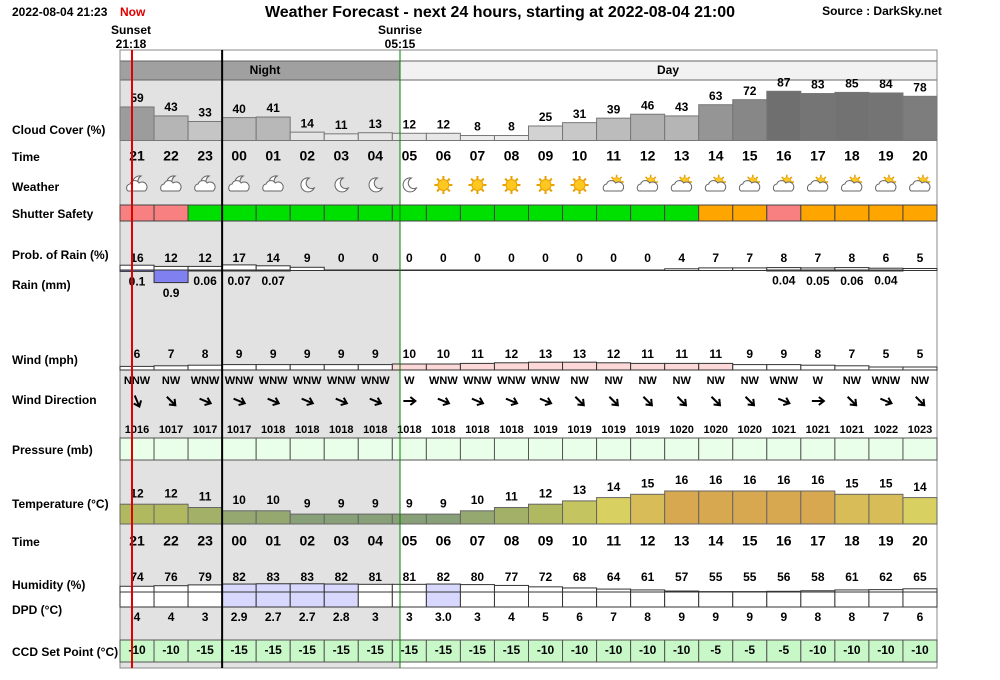 The height and width of the screenshot is (680, 1000). Describe the element at coordinates (400, 44) in the screenshot. I see `sunrise-time: 05:15` at that location.